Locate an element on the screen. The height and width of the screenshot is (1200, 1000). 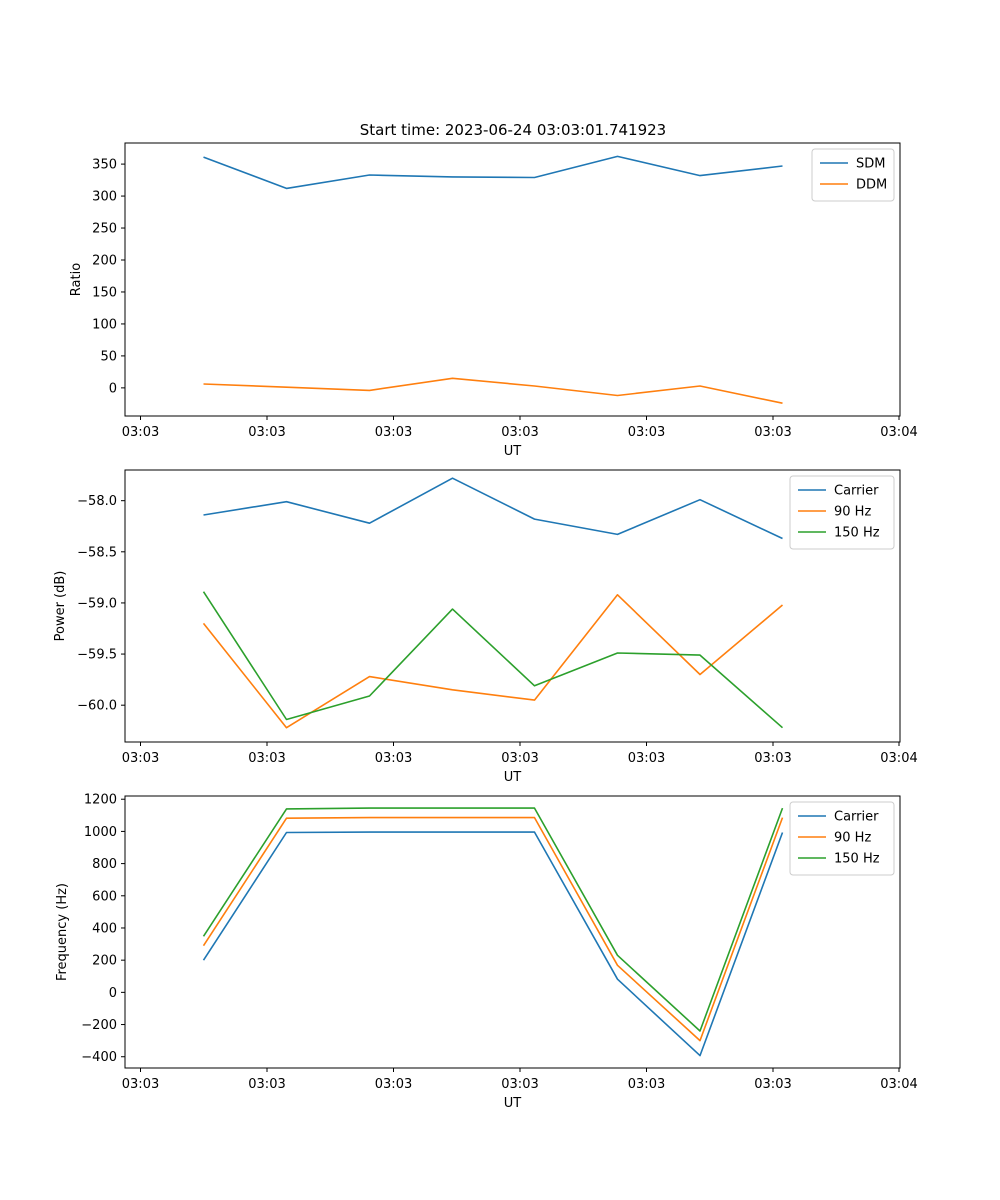
y-tick-label: 800 is located at coordinates (104, 864).